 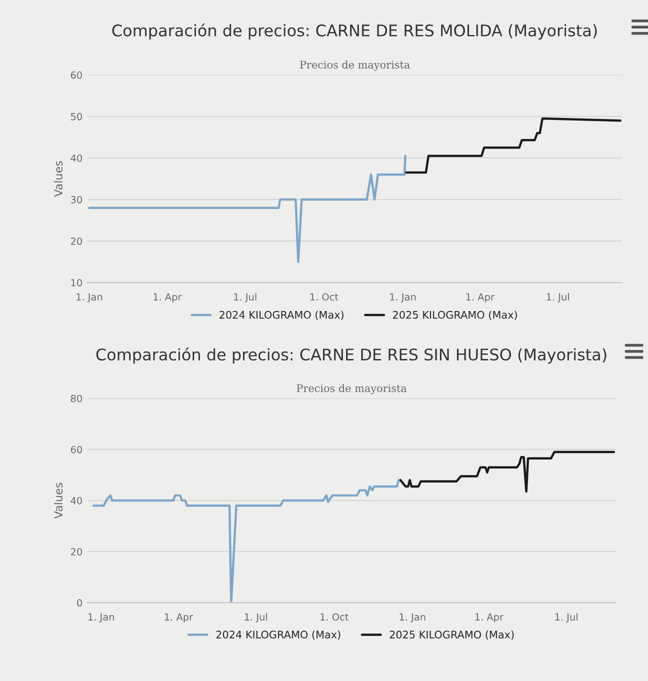 I want to click on chart-title: Comparación de precios: CARNE DE RES MOLIDA (Mayorista), so click(x=354, y=32).